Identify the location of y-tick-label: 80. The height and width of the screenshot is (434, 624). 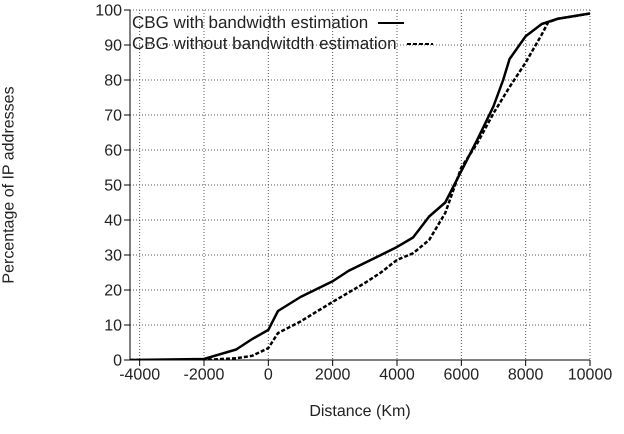
(113, 81).